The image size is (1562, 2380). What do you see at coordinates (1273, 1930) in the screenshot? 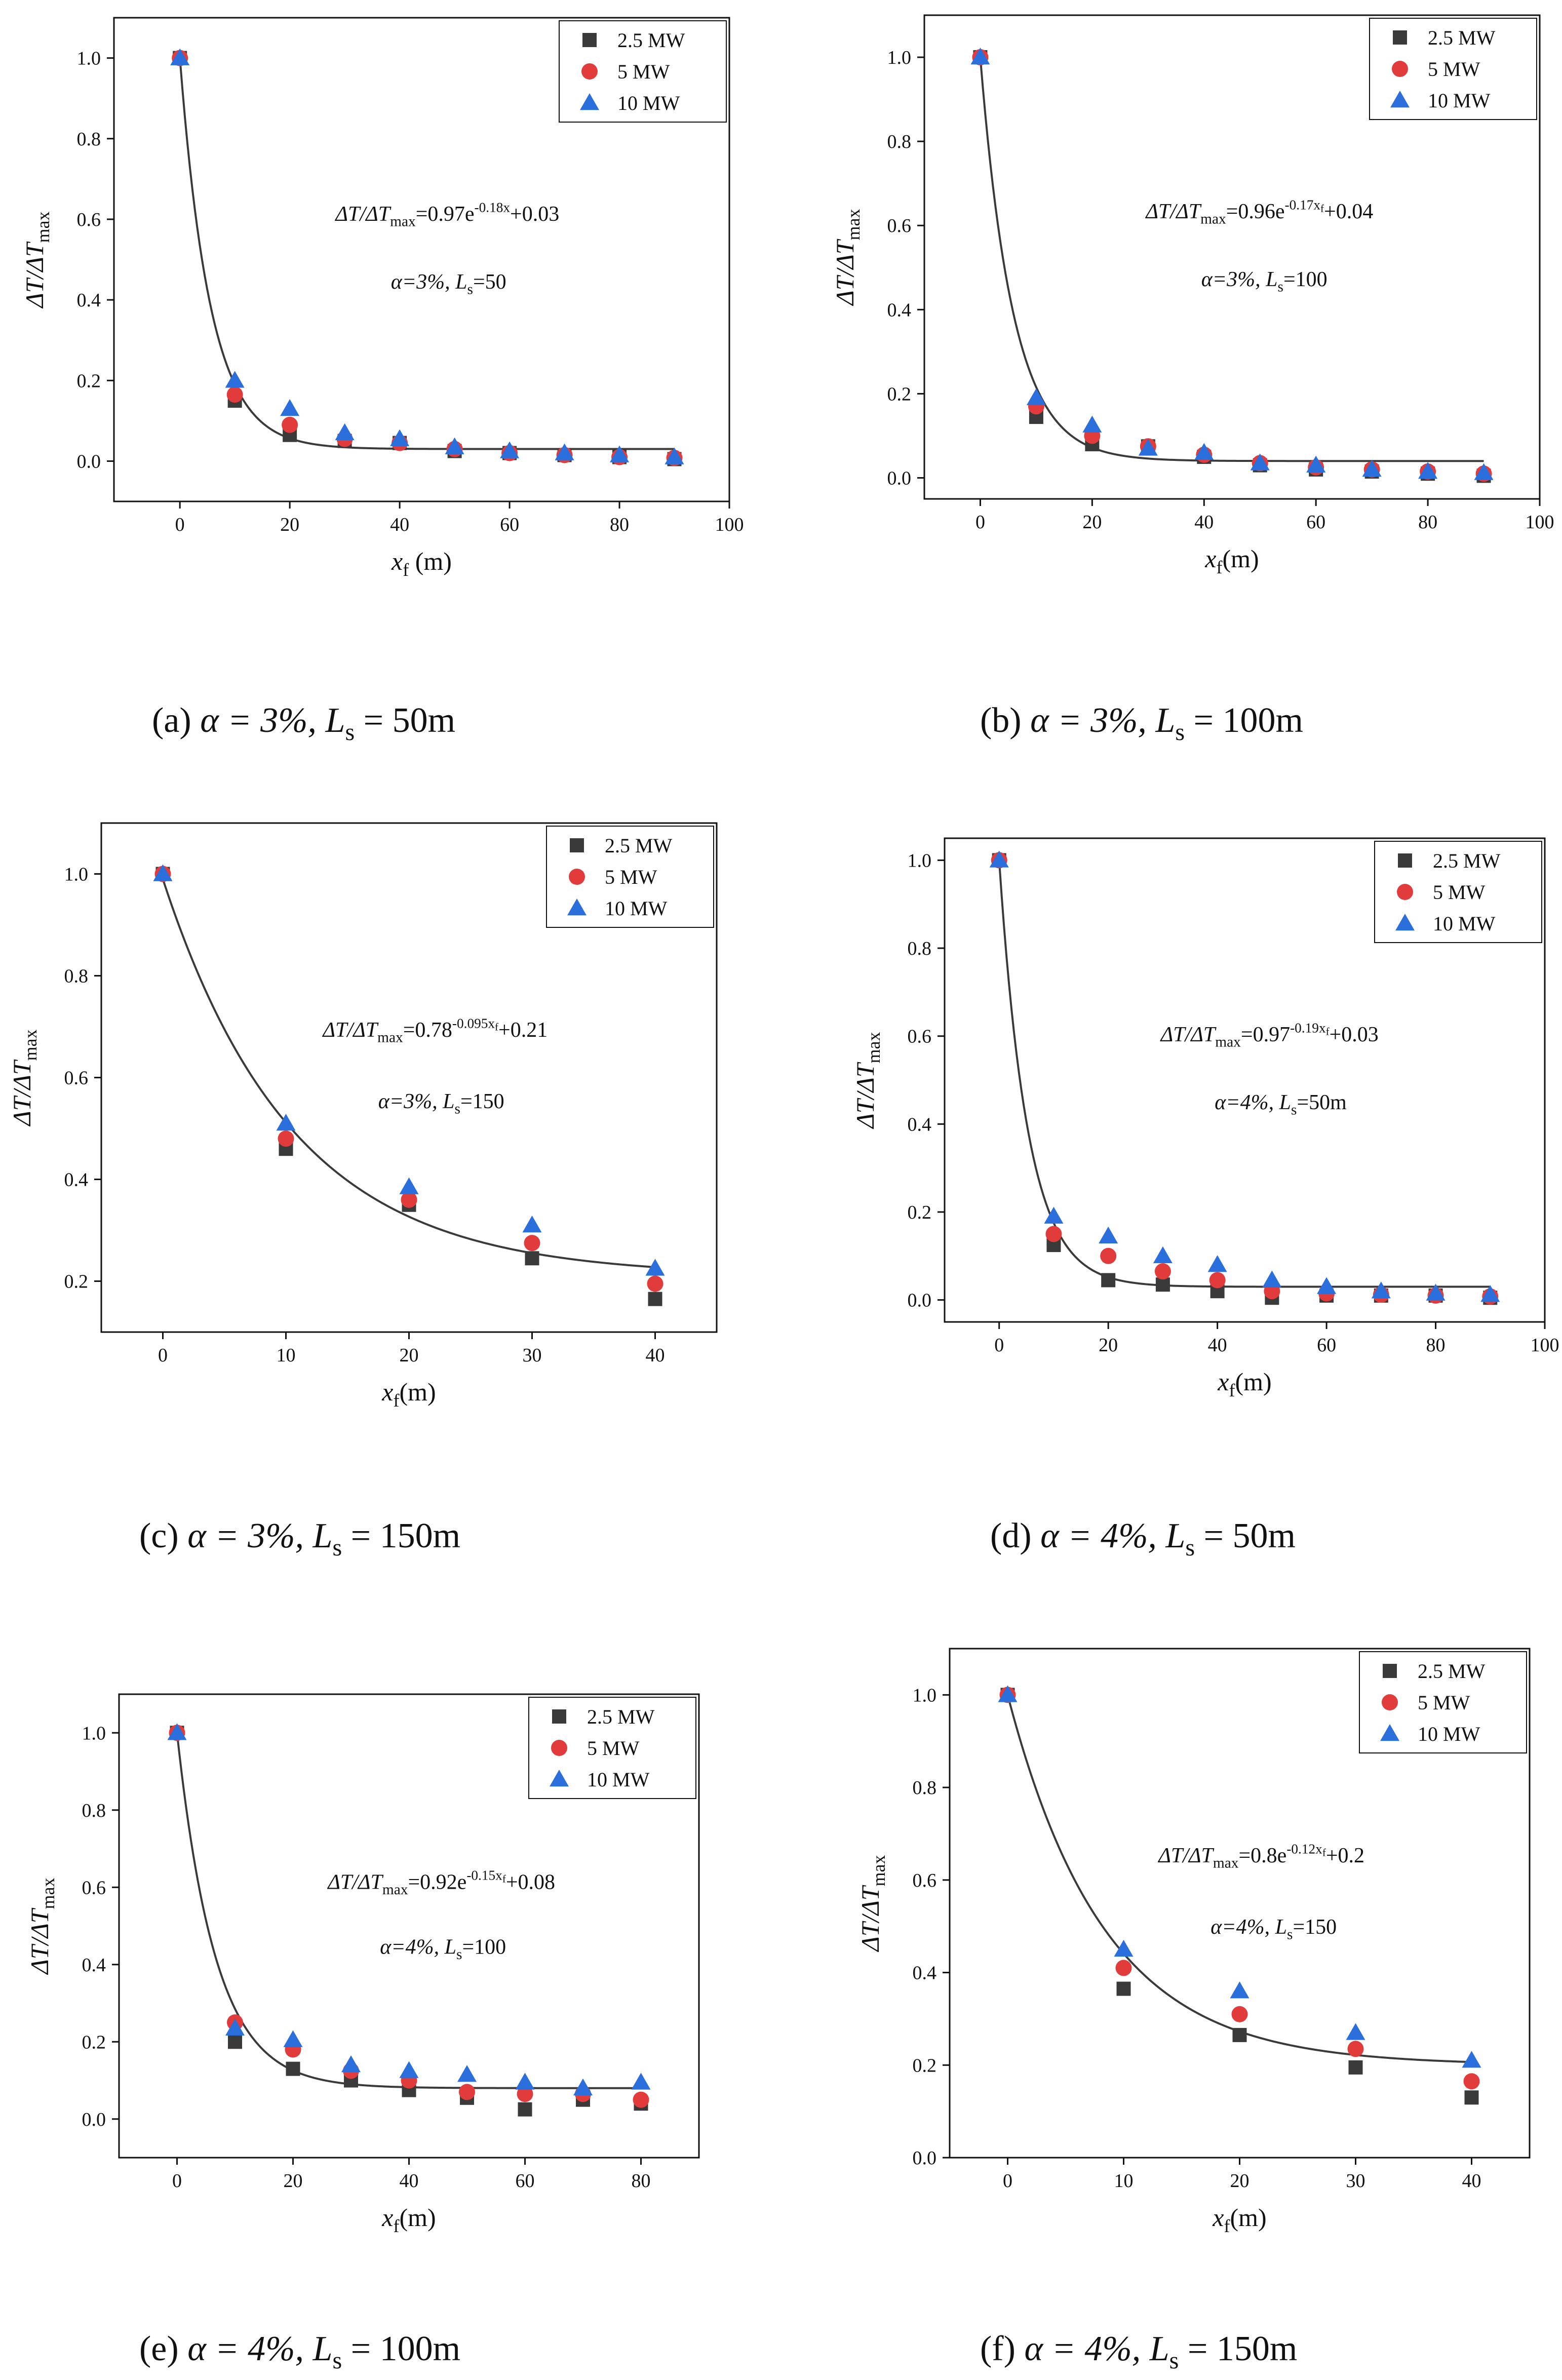
I see `fit-parameters: α=4%, Ls=150` at bounding box center [1273, 1930].